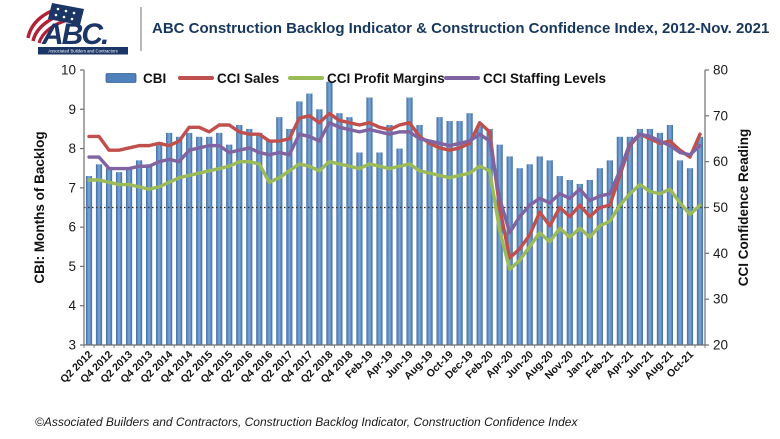  What do you see at coordinates (141, 28) in the screenshot?
I see `header-divider` at bounding box center [141, 28].